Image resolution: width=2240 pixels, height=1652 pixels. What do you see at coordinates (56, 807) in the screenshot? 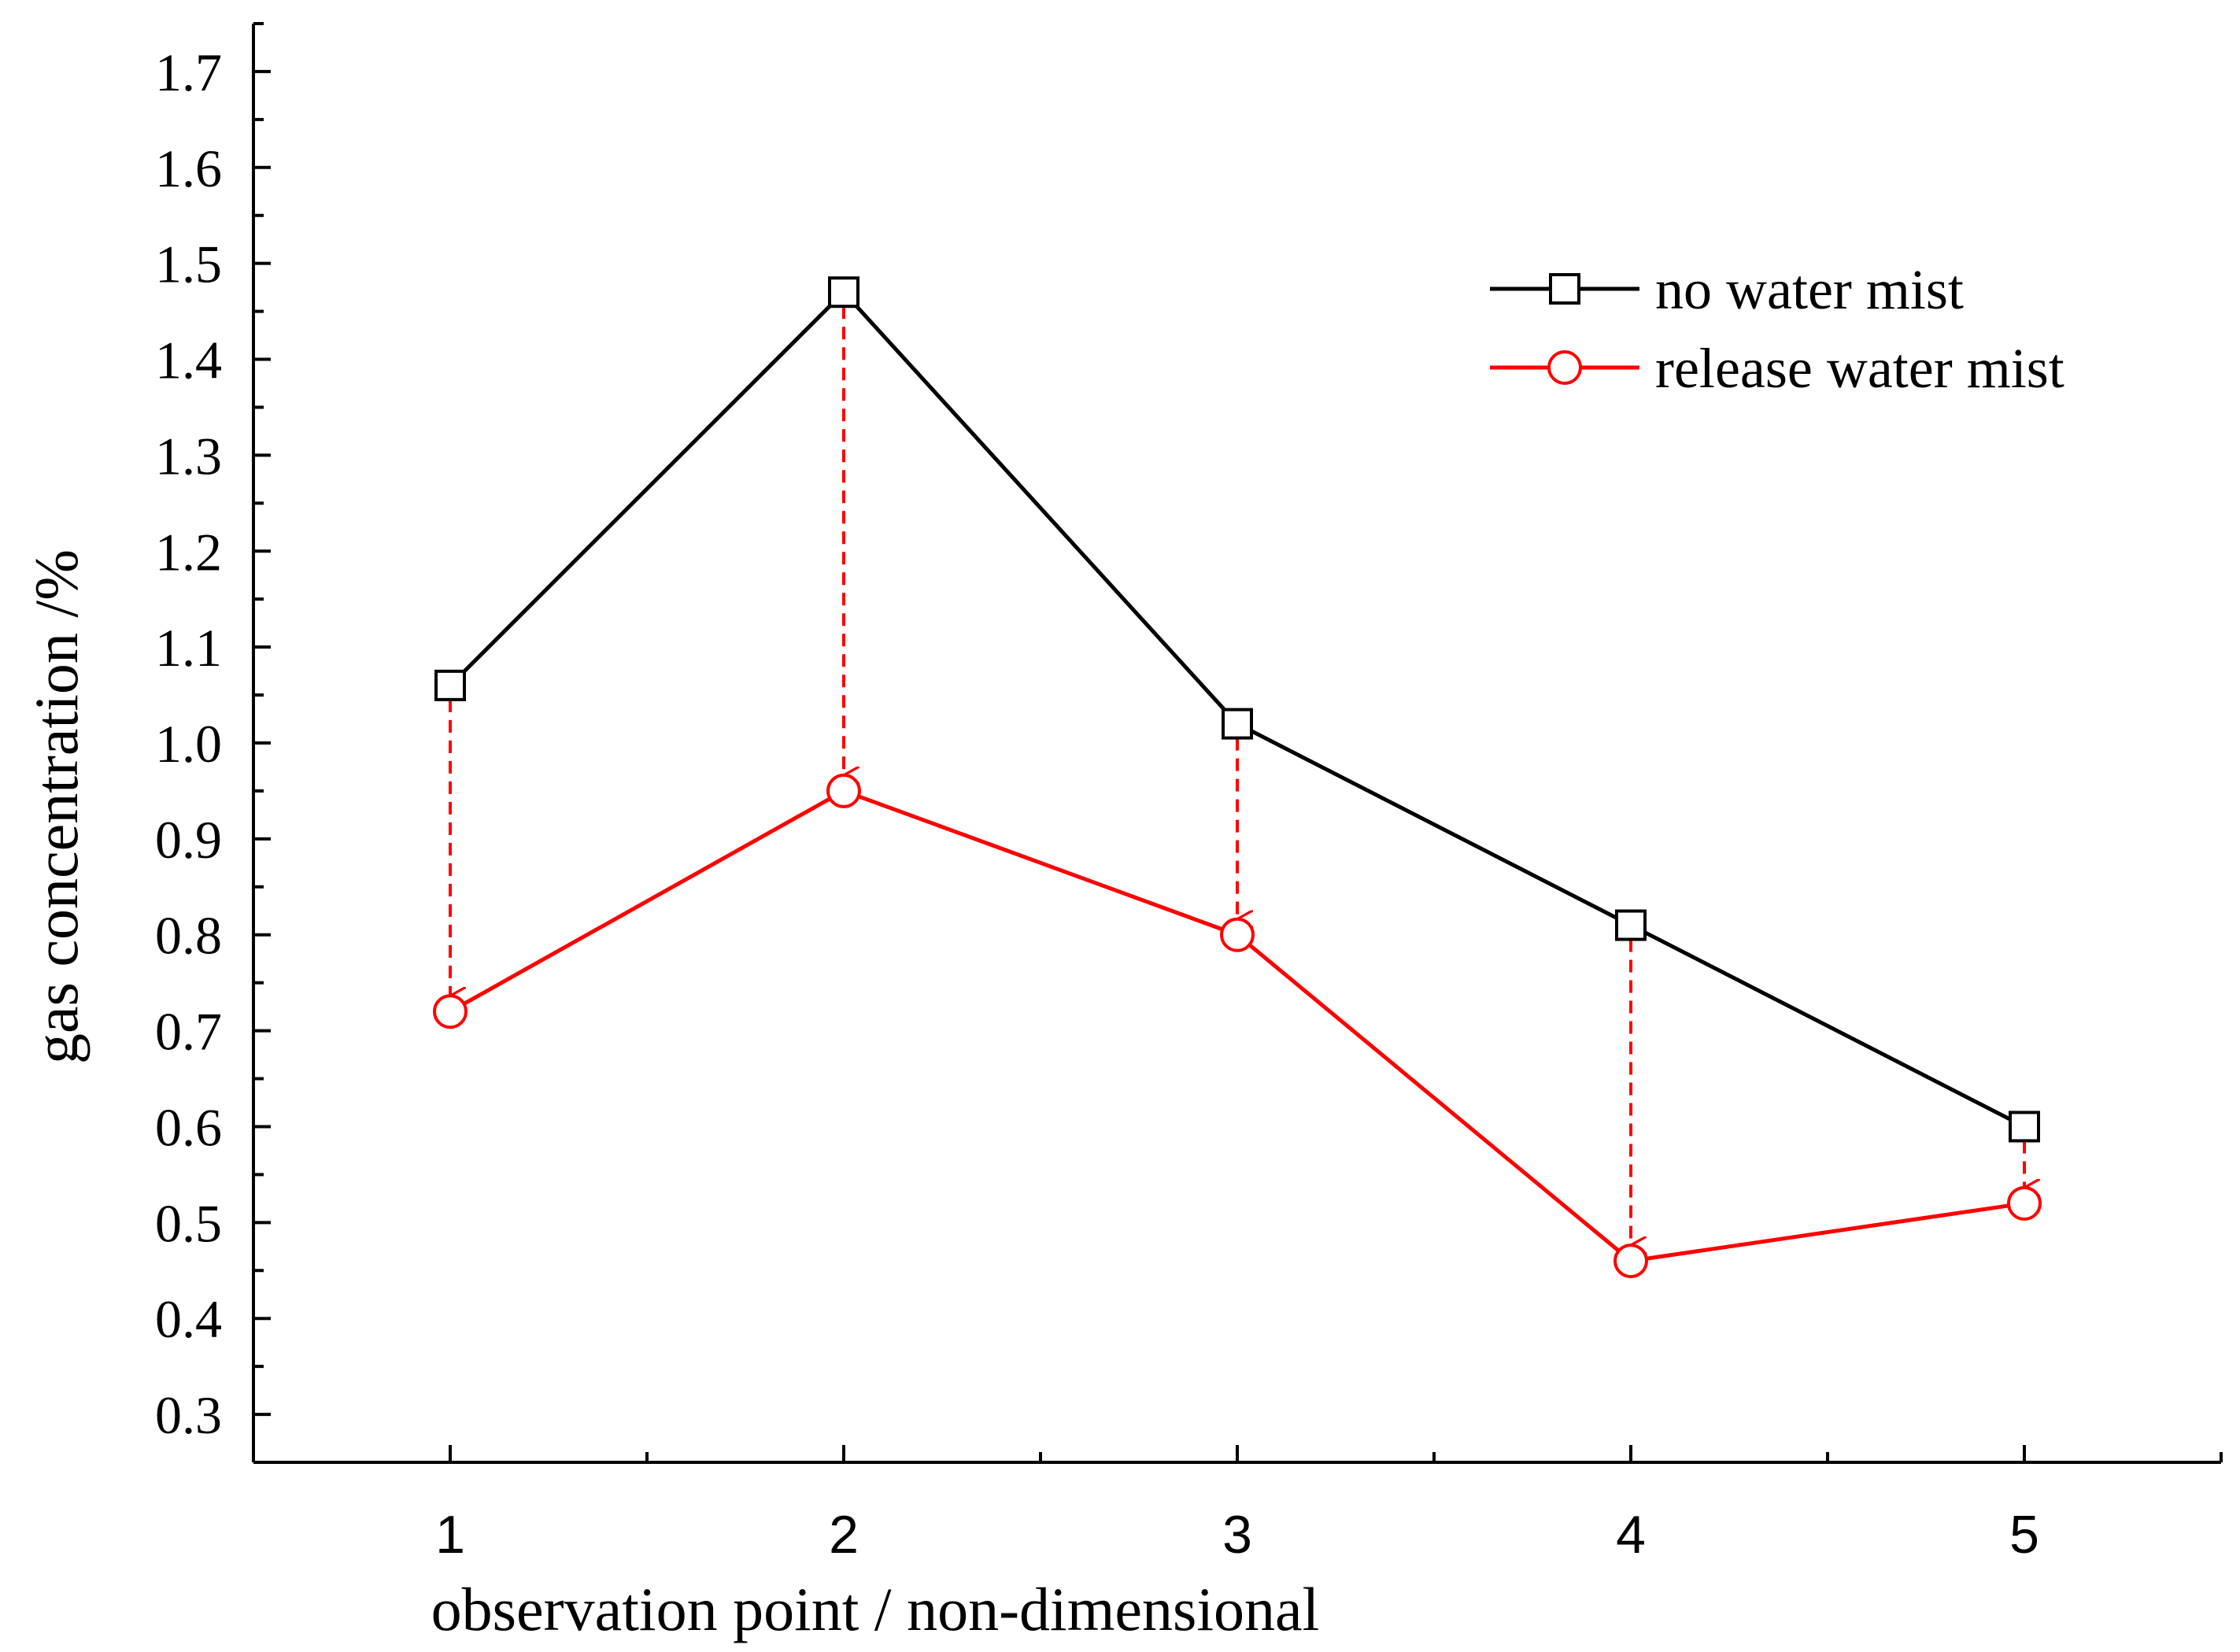
I see `y-axis-label: gas concentration /%` at bounding box center [56, 807].